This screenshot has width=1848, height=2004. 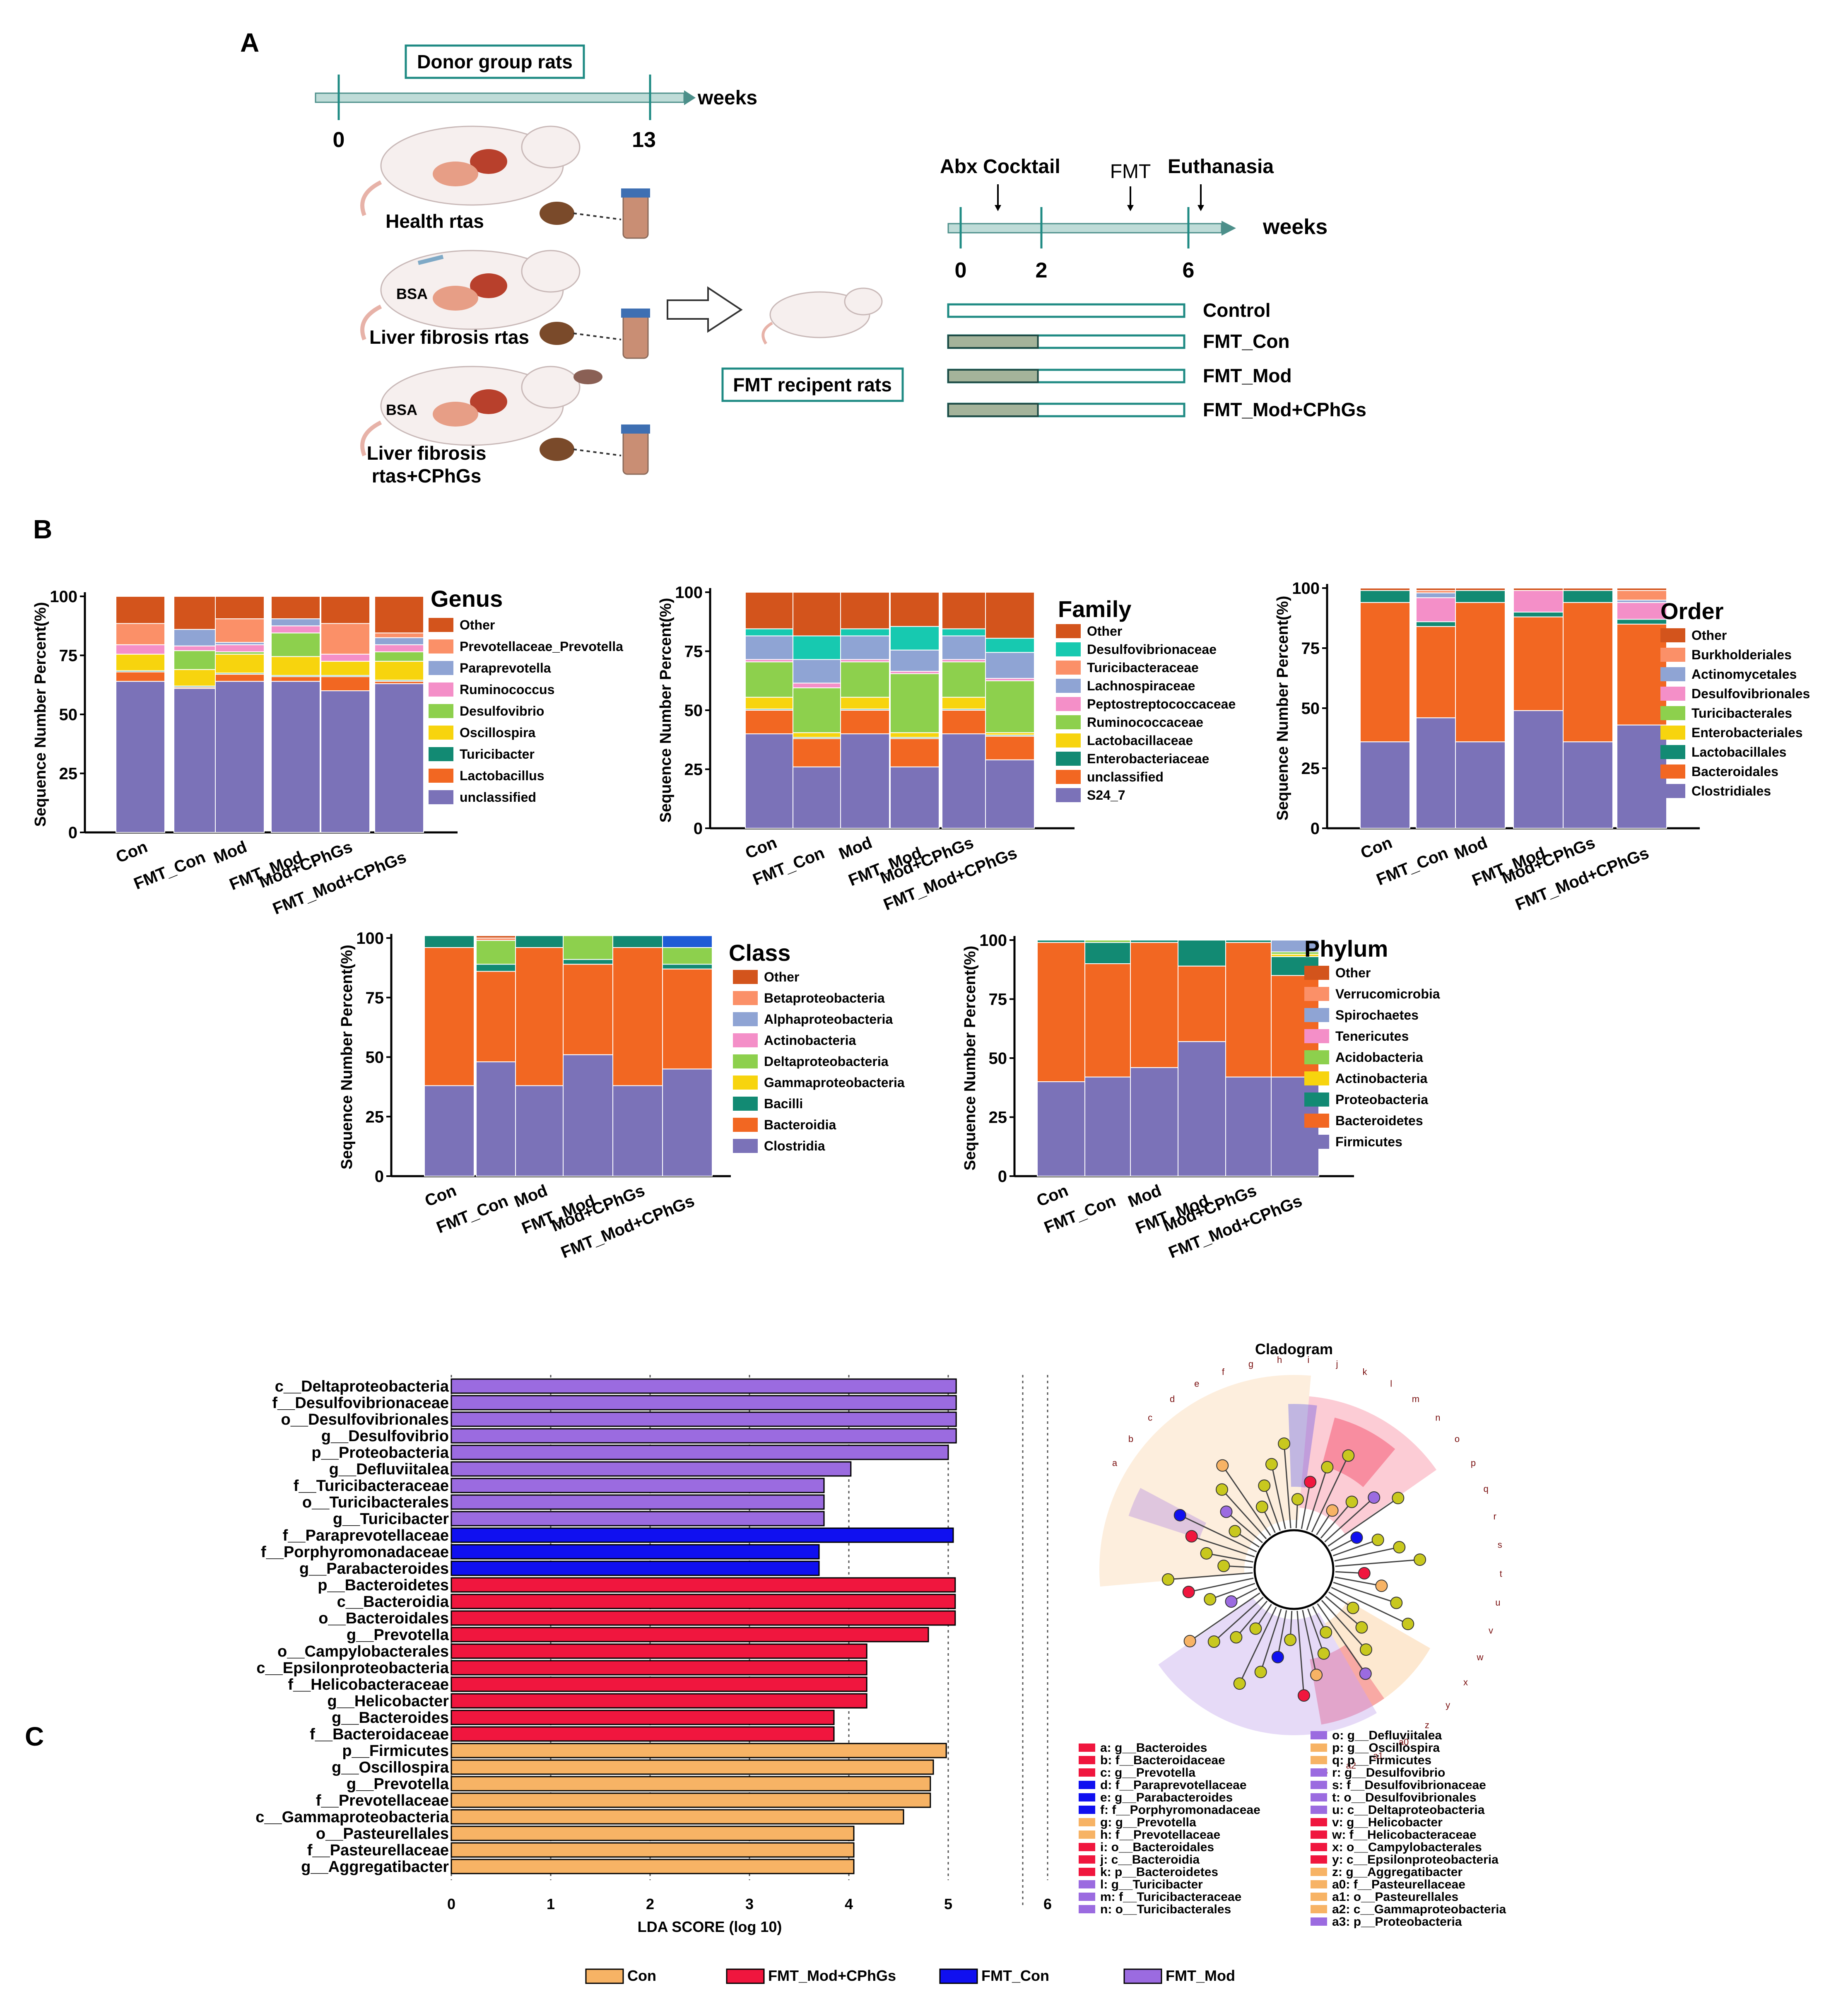 I want to click on lda-bar-g__Desulfovibrio, so click(x=704, y=1436).